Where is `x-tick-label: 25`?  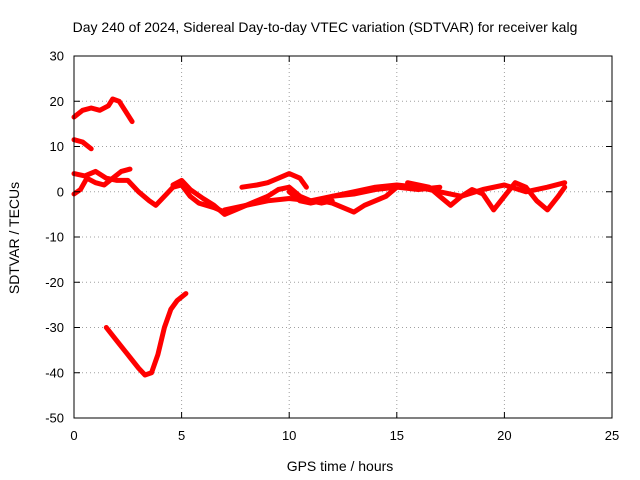 x-tick-label: 25 is located at coordinates (612, 435).